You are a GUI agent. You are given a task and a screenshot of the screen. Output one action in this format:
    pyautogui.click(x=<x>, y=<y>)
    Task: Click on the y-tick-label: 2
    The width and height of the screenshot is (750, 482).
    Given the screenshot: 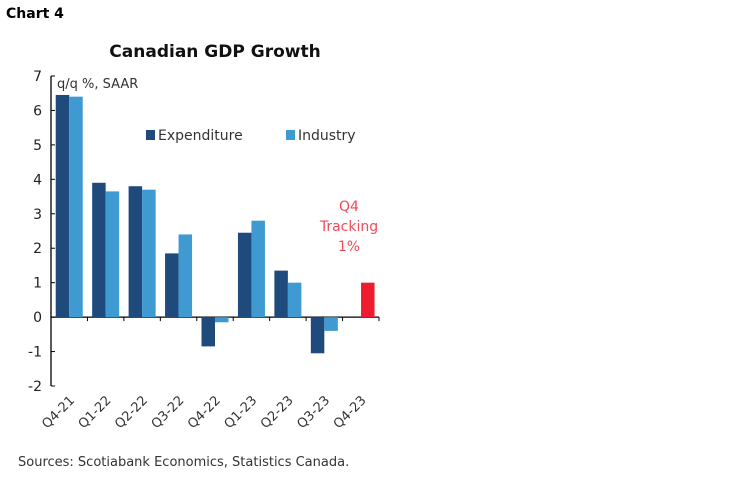 What is the action you would take?
    pyautogui.click(x=37, y=249)
    